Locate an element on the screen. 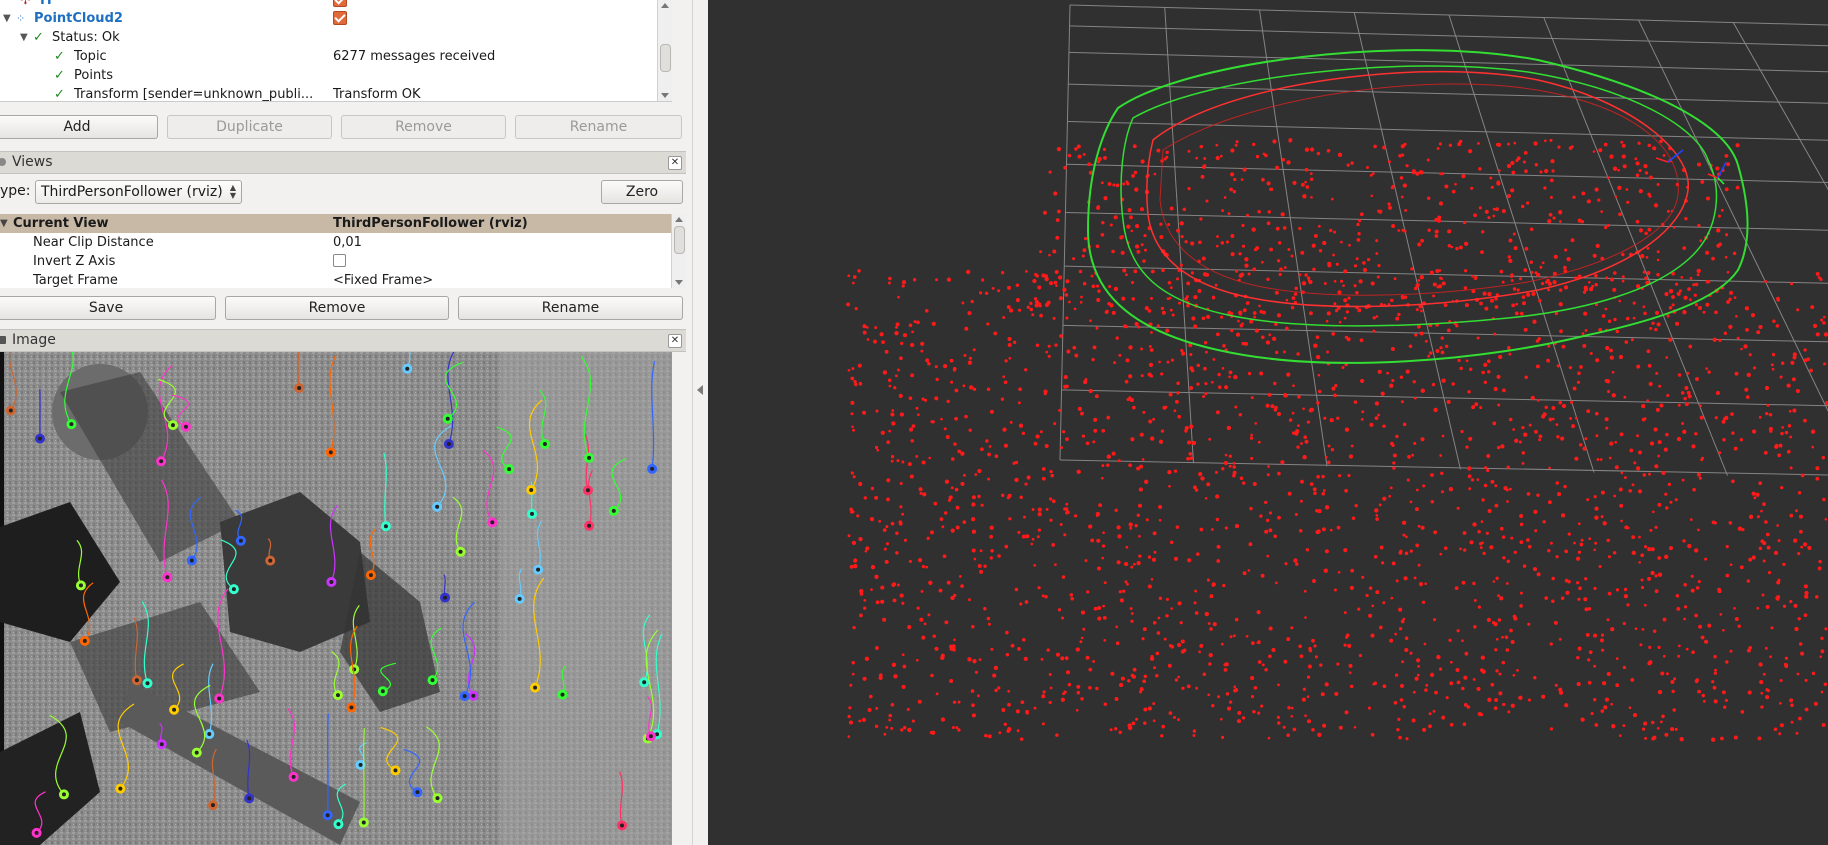  zero-button: Zero is located at coordinates (642, 192).